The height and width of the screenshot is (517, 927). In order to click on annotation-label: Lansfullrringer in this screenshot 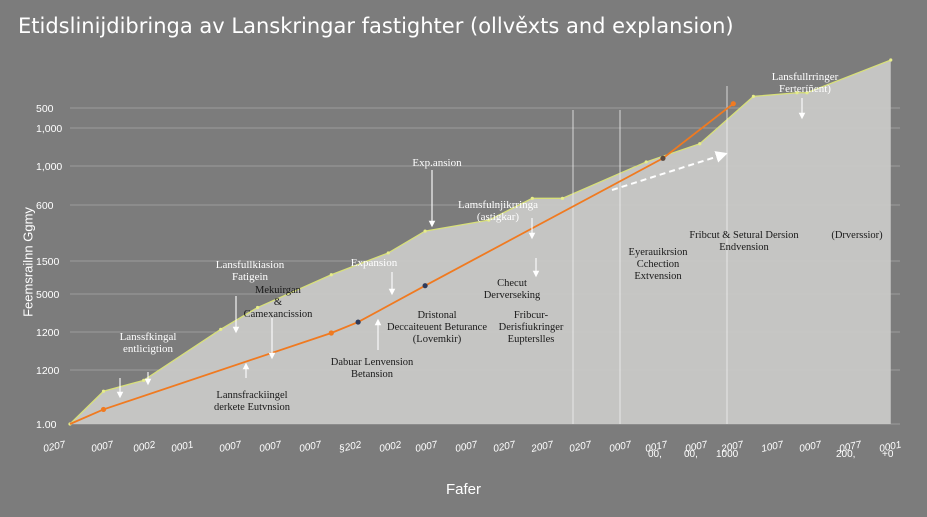, I will do `click(805, 77)`.